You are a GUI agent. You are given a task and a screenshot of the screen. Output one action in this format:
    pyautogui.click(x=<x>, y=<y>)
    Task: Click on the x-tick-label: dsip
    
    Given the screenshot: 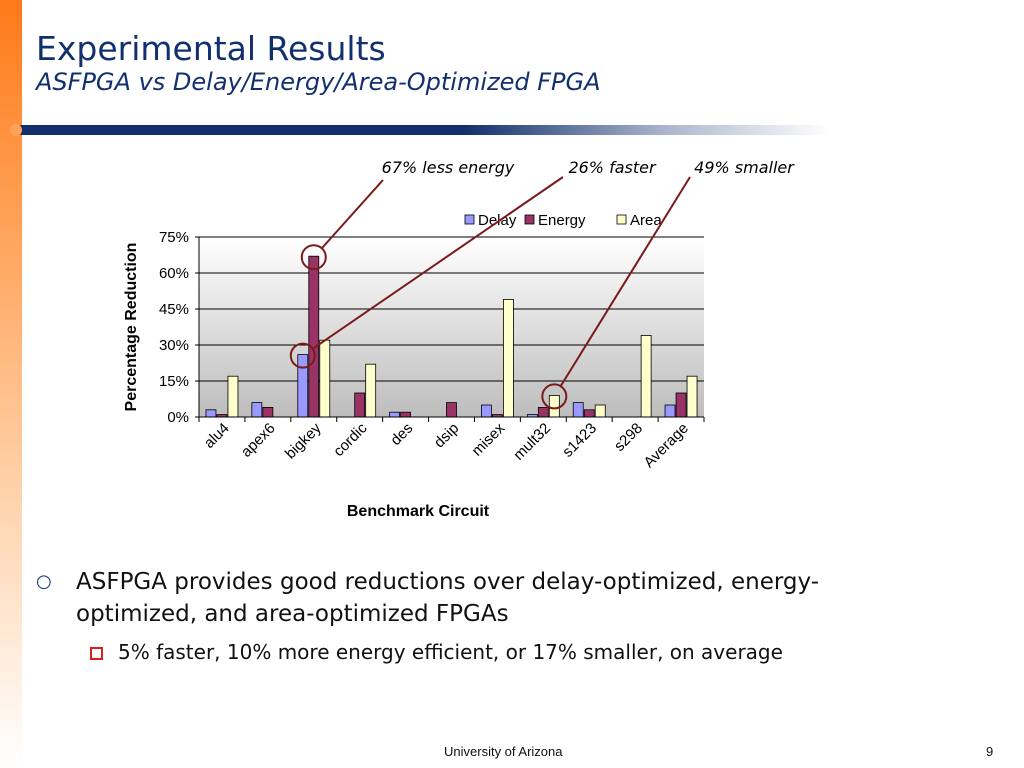 What is the action you would take?
    pyautogui.click(x=446, y=435)
    